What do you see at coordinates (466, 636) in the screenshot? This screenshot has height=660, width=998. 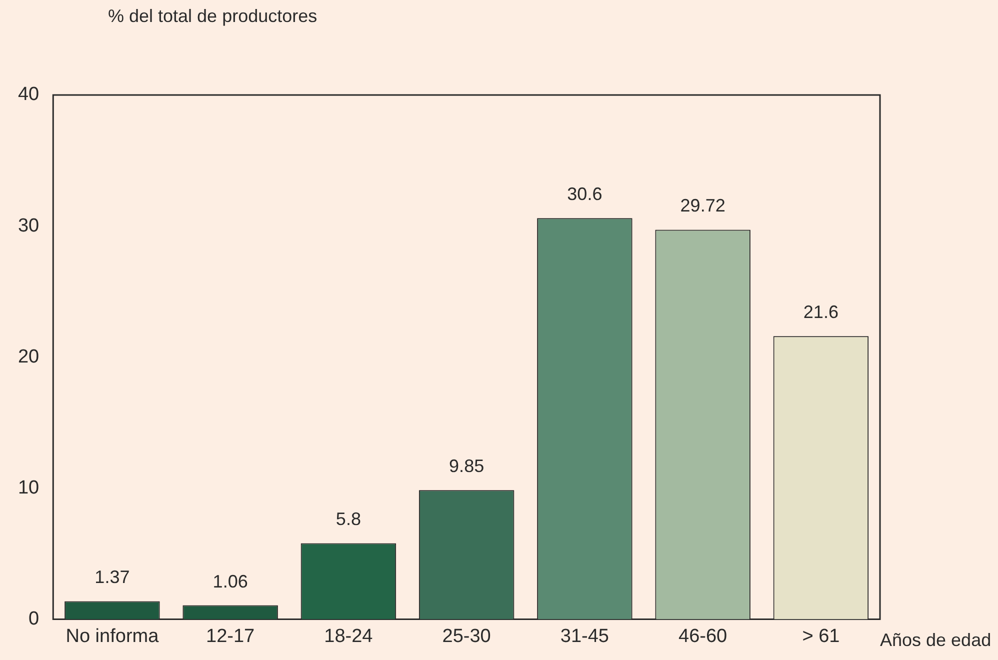 I see `x-tick-label: 25-30` at bounding box center [466, 636].